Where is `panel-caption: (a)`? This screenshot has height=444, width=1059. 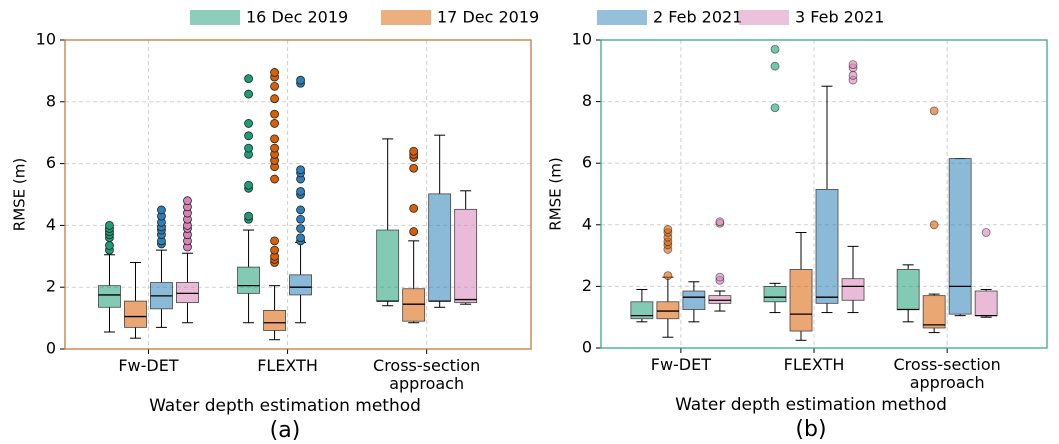 panel-caption: (a) is located at coordinates (285, 430).